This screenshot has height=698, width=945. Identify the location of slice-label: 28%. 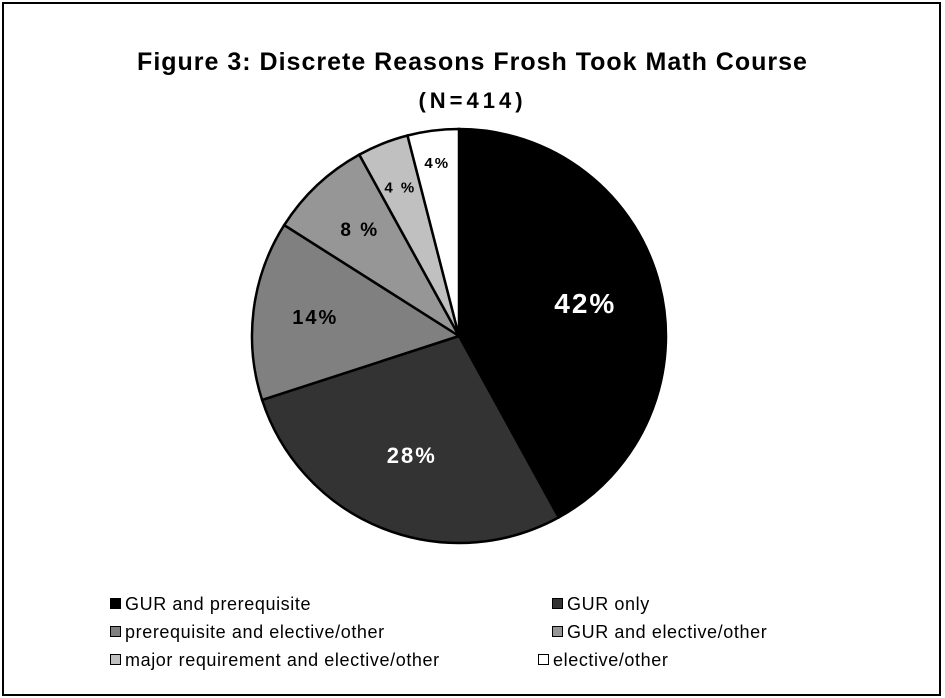
(412, 455).